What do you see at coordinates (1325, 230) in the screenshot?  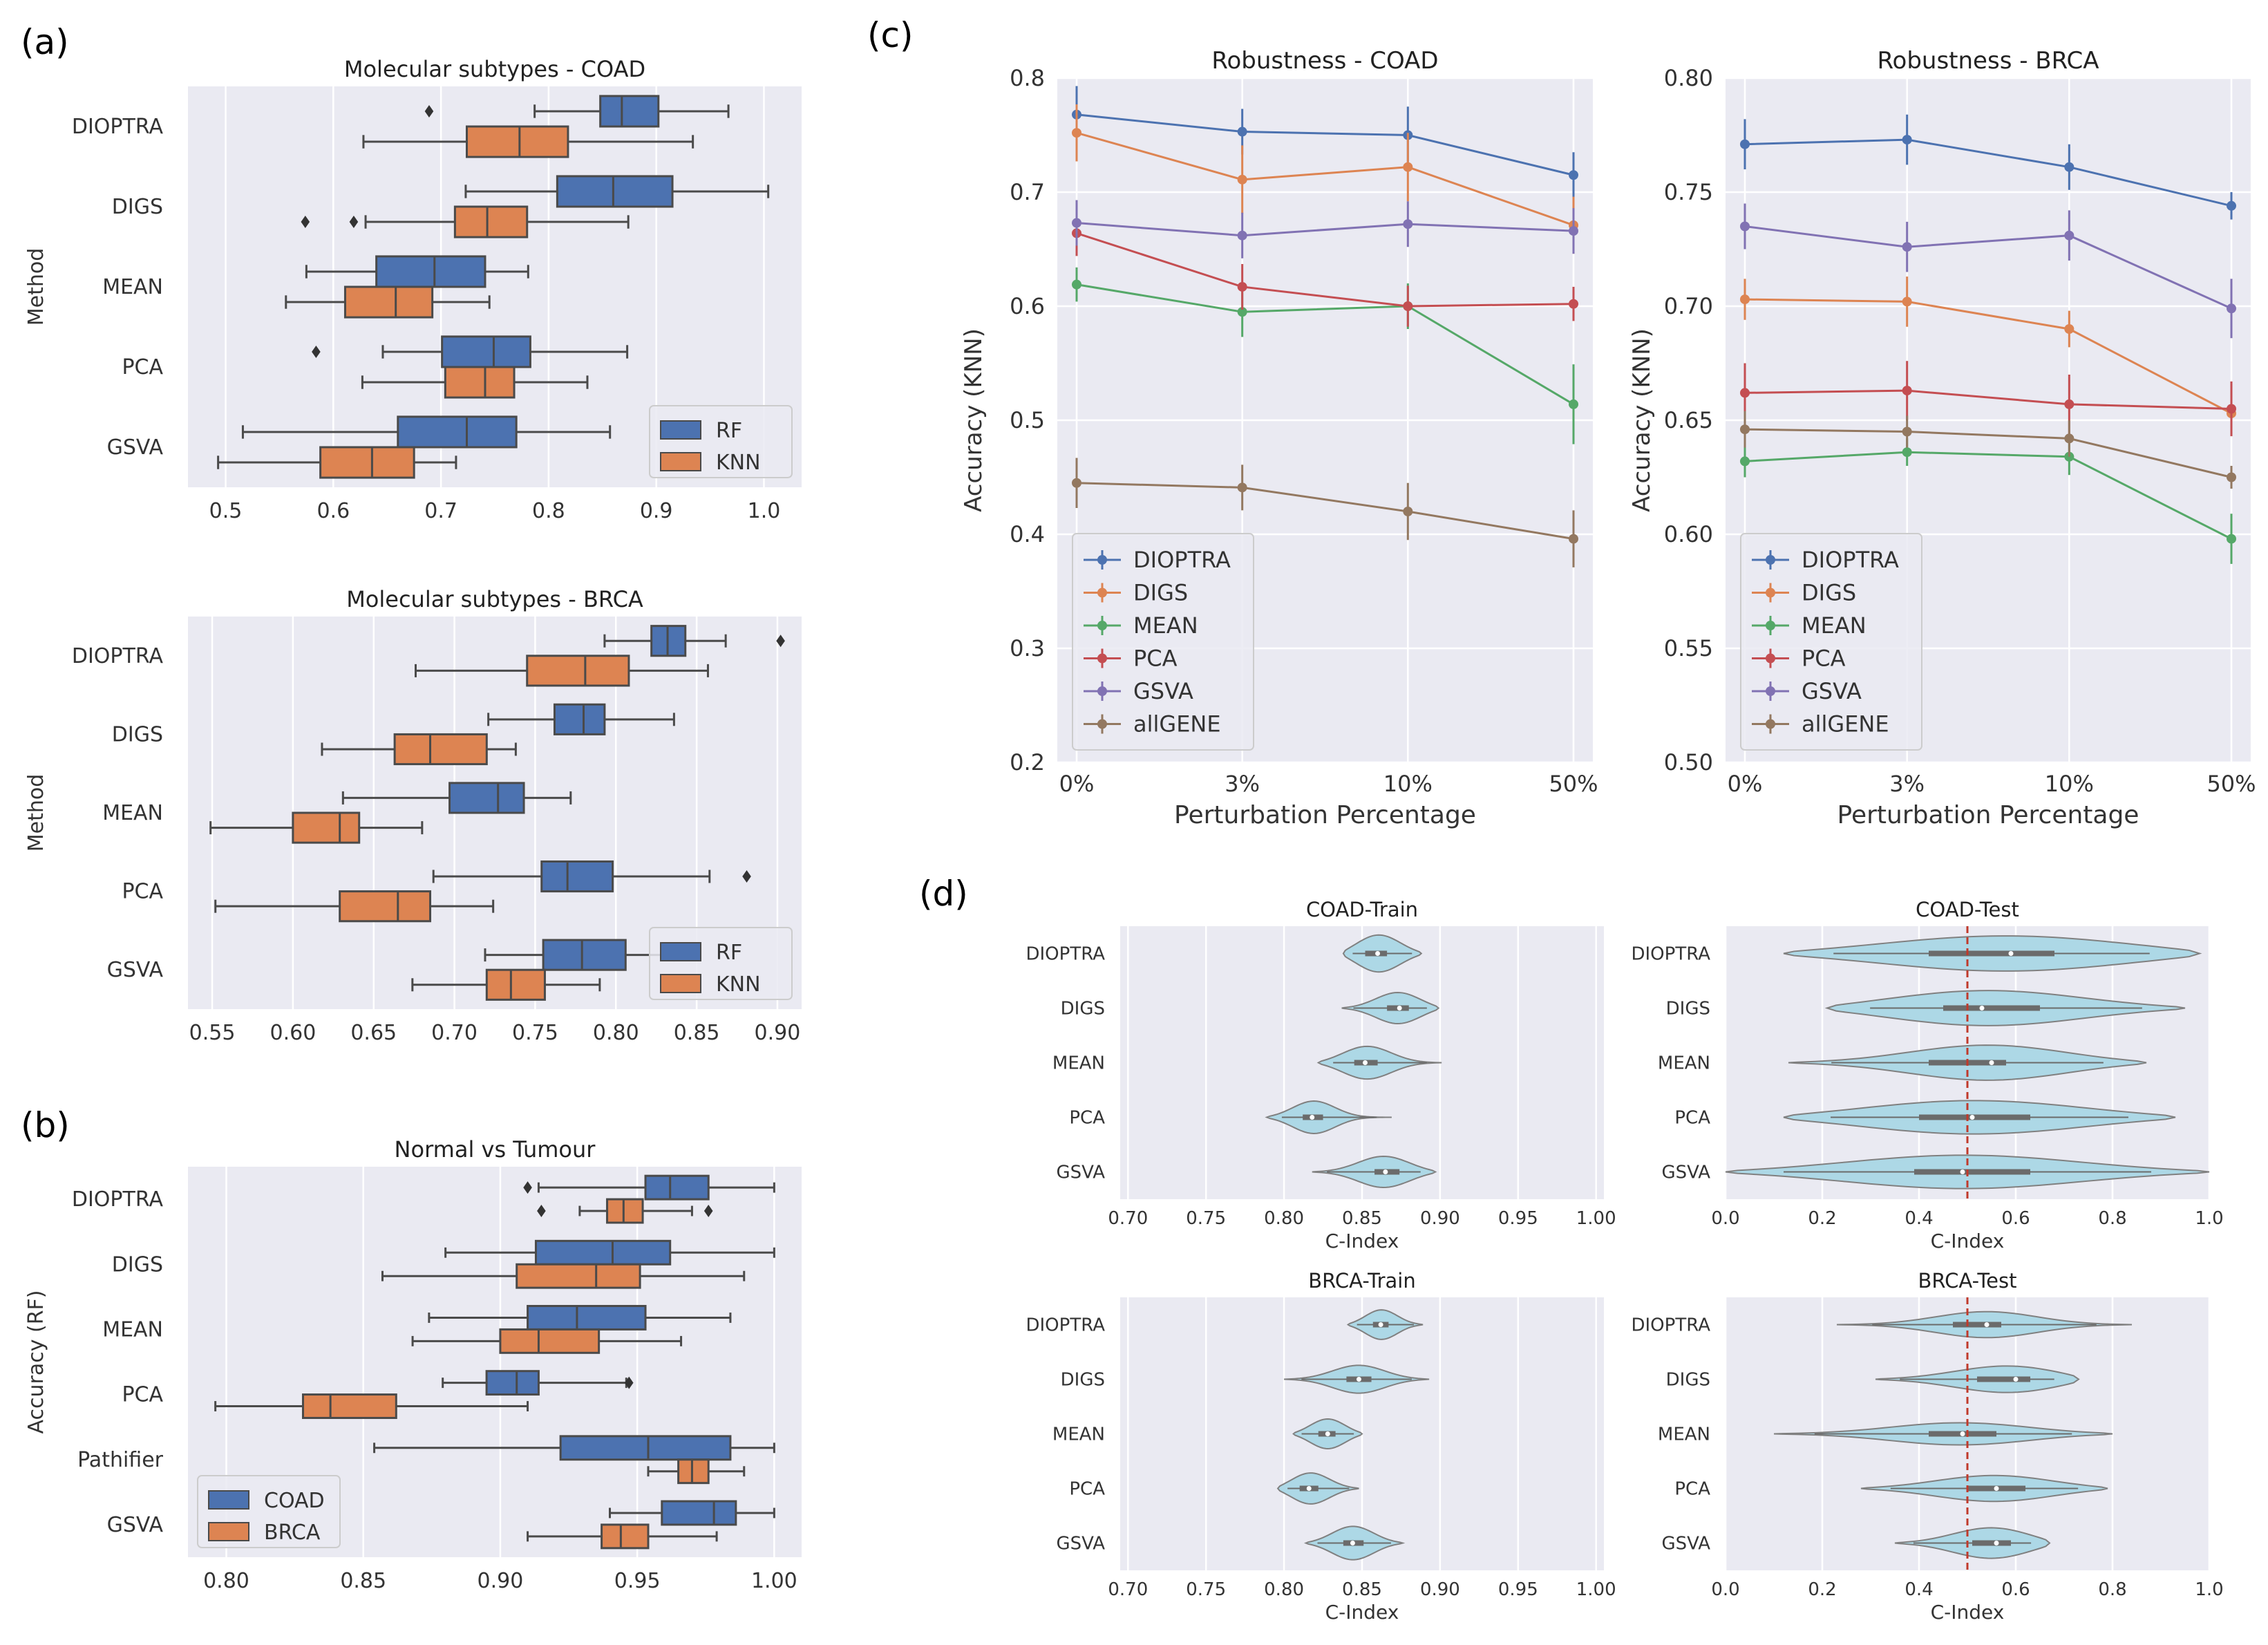 I see `series-line-GSVA` at bounding box center [1325, 230].